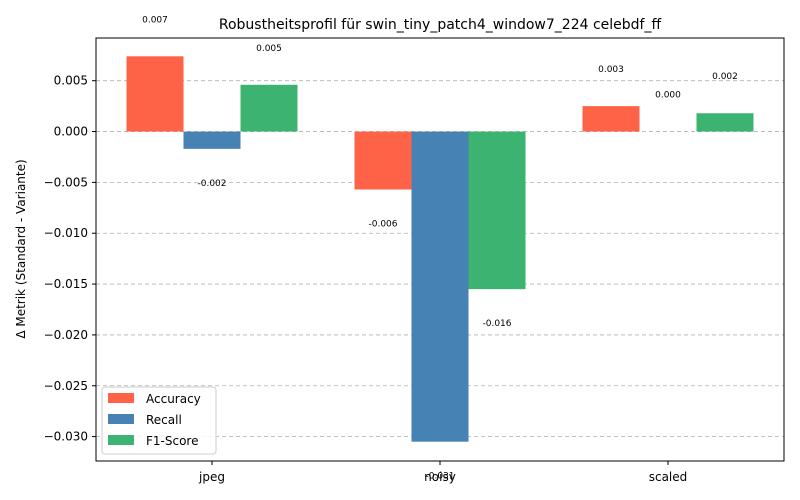 The height and width of the screenshot is (500, 800). Describe the element at coordinates (668, 96) in the screenshot. I see `data-label: 0.000` at that location.